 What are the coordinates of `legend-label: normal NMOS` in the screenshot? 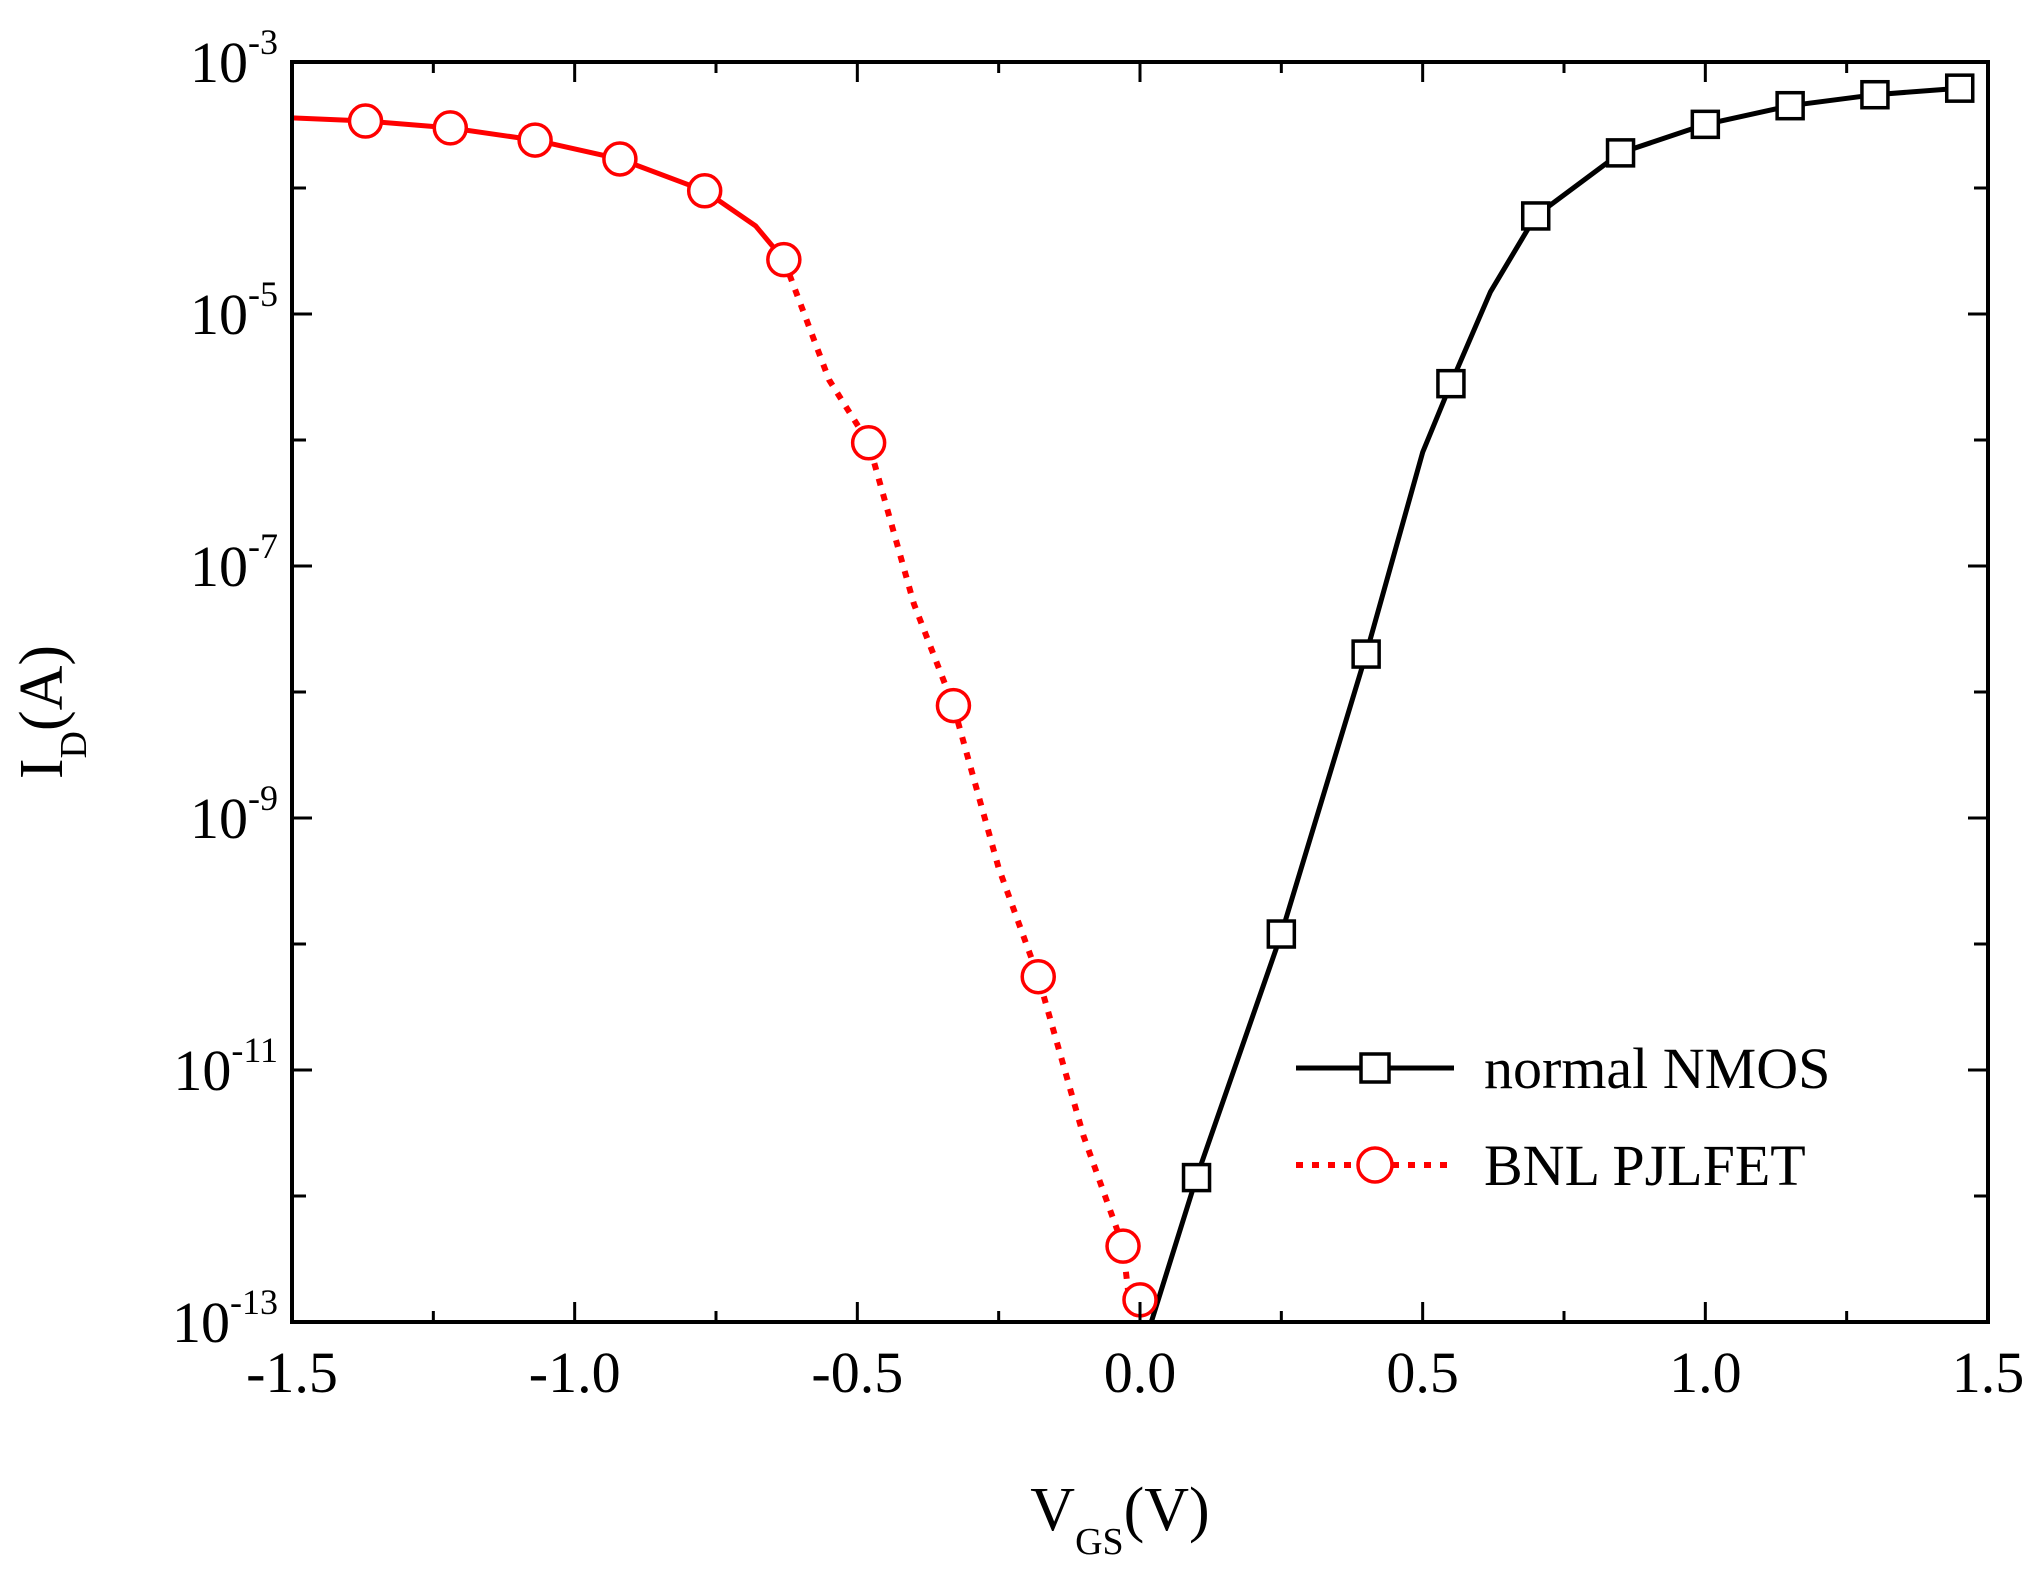 It's located at (1657, 1068).